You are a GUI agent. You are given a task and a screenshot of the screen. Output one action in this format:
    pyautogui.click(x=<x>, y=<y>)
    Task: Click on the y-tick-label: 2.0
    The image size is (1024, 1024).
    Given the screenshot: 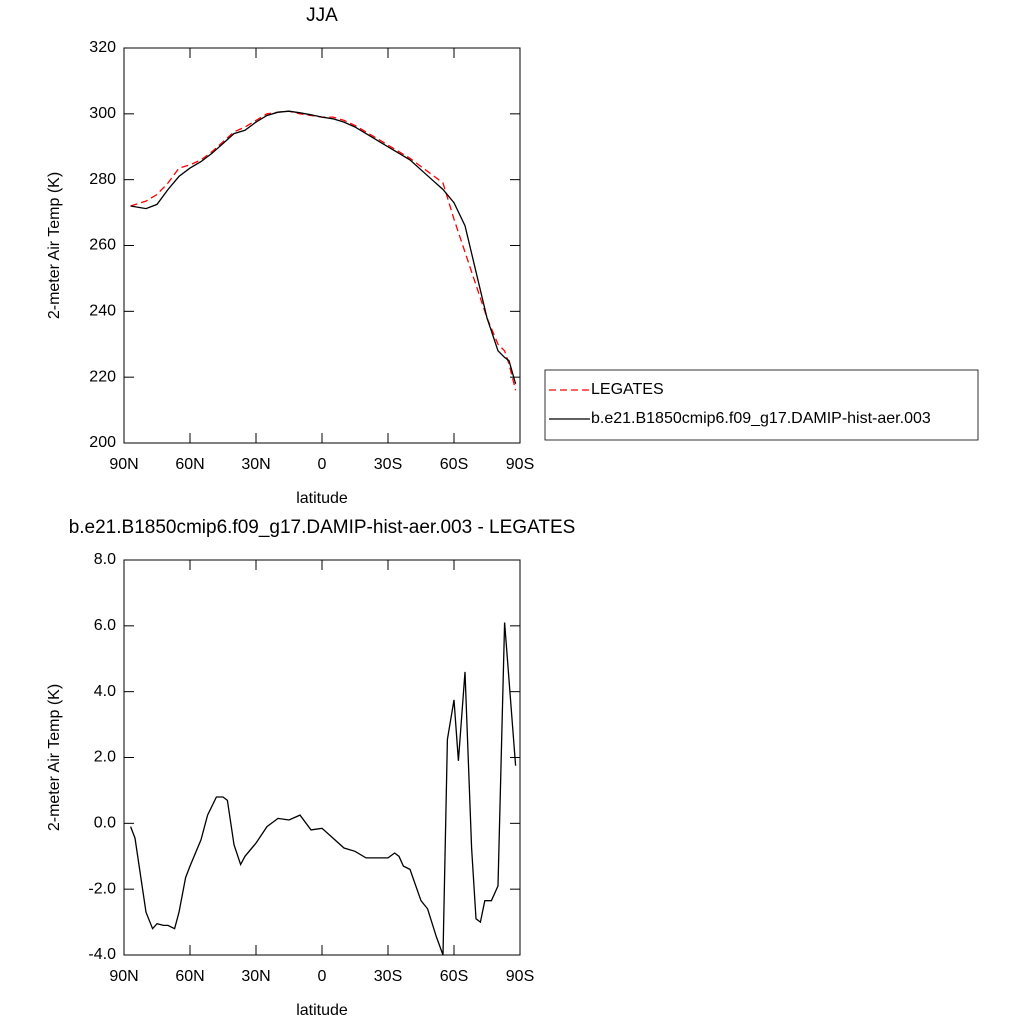 What is the action you would take?
    pyautogui.click(x=105, y=757)
    